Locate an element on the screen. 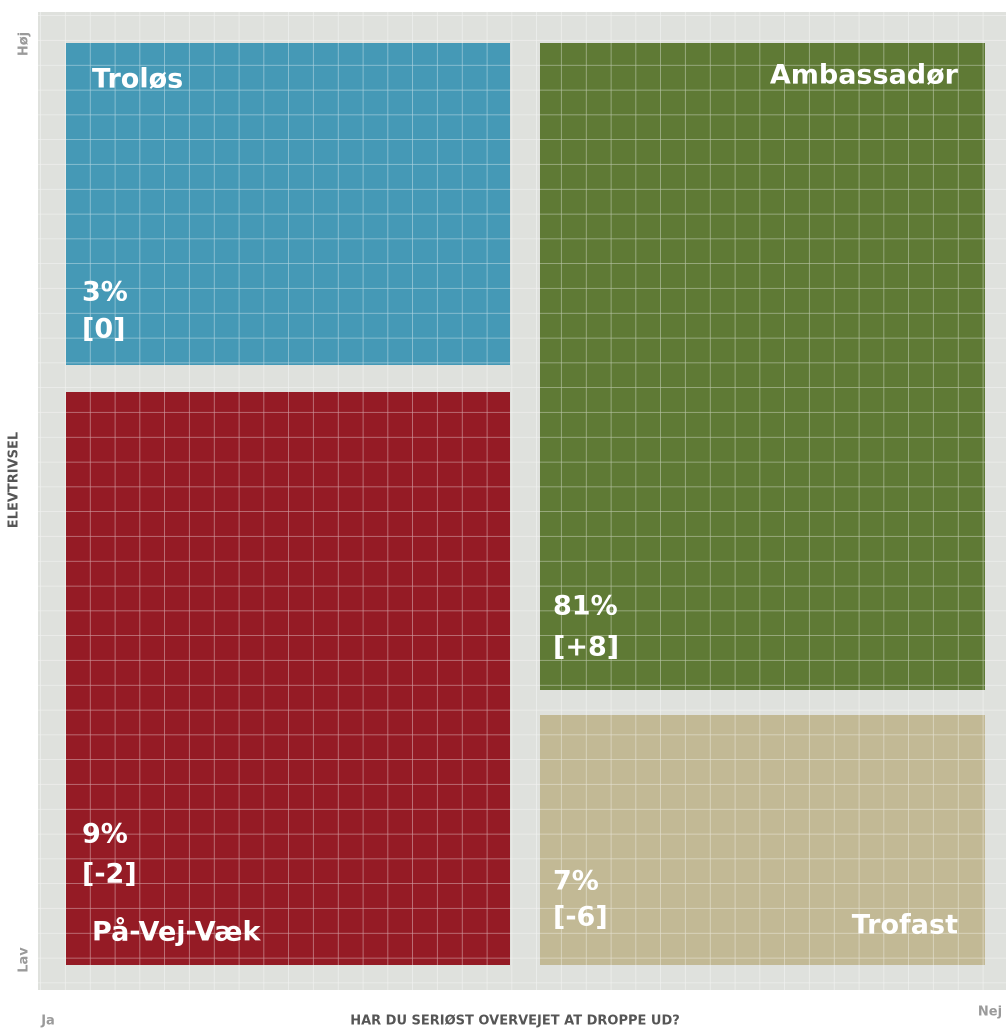  x-left-label: Ja is located at coordinates (47, 1021).